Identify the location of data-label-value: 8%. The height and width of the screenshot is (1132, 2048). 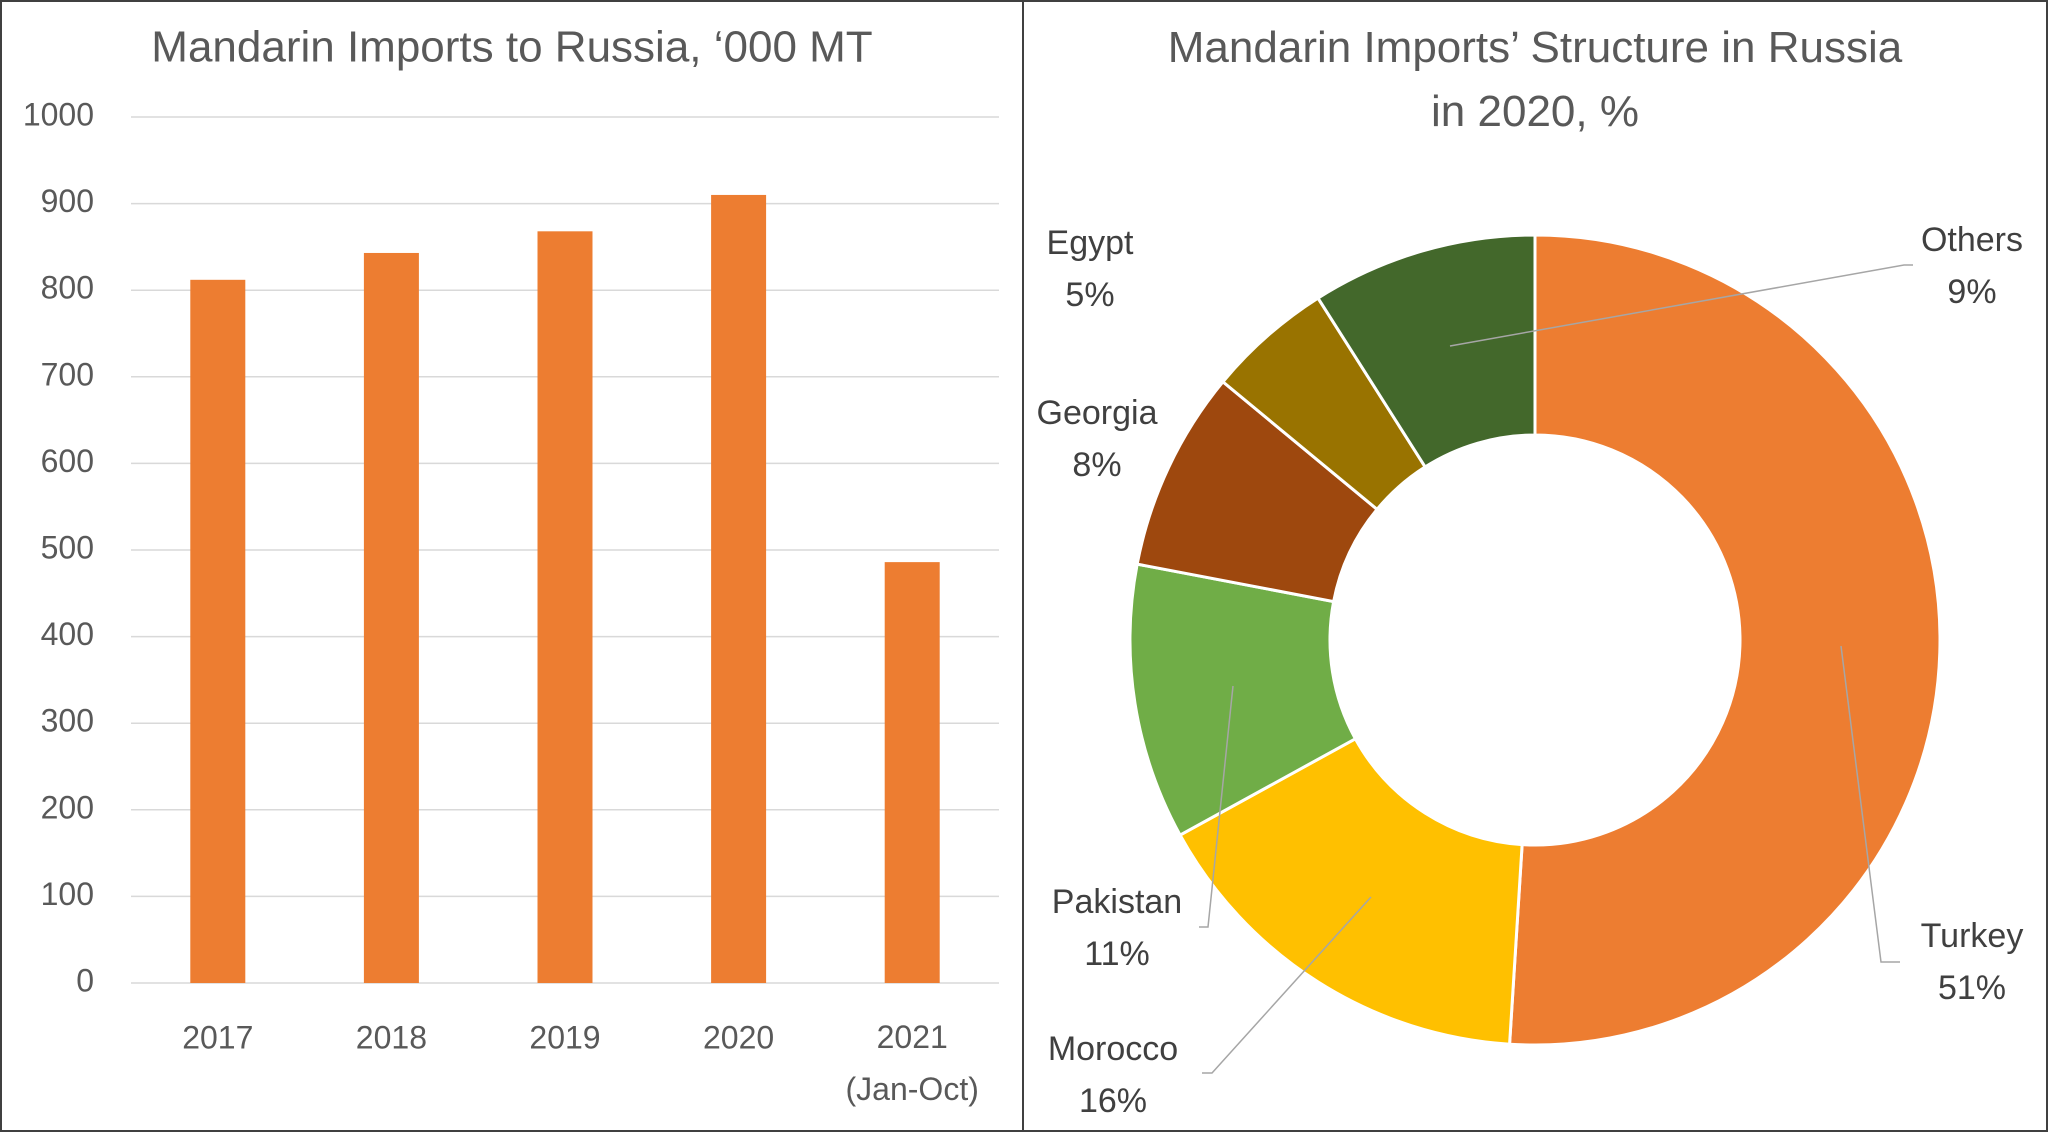
(1096, 465).